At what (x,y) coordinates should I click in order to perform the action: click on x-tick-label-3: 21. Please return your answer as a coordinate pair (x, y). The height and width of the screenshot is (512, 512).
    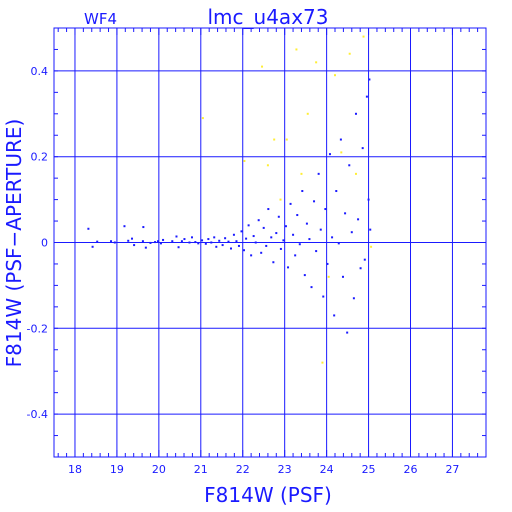
    Looking at the image, I should click on (201, 469).